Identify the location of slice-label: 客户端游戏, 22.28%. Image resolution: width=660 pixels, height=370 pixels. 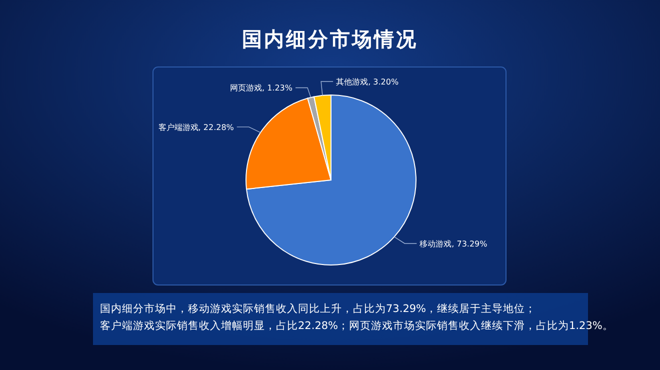
(196, 127).